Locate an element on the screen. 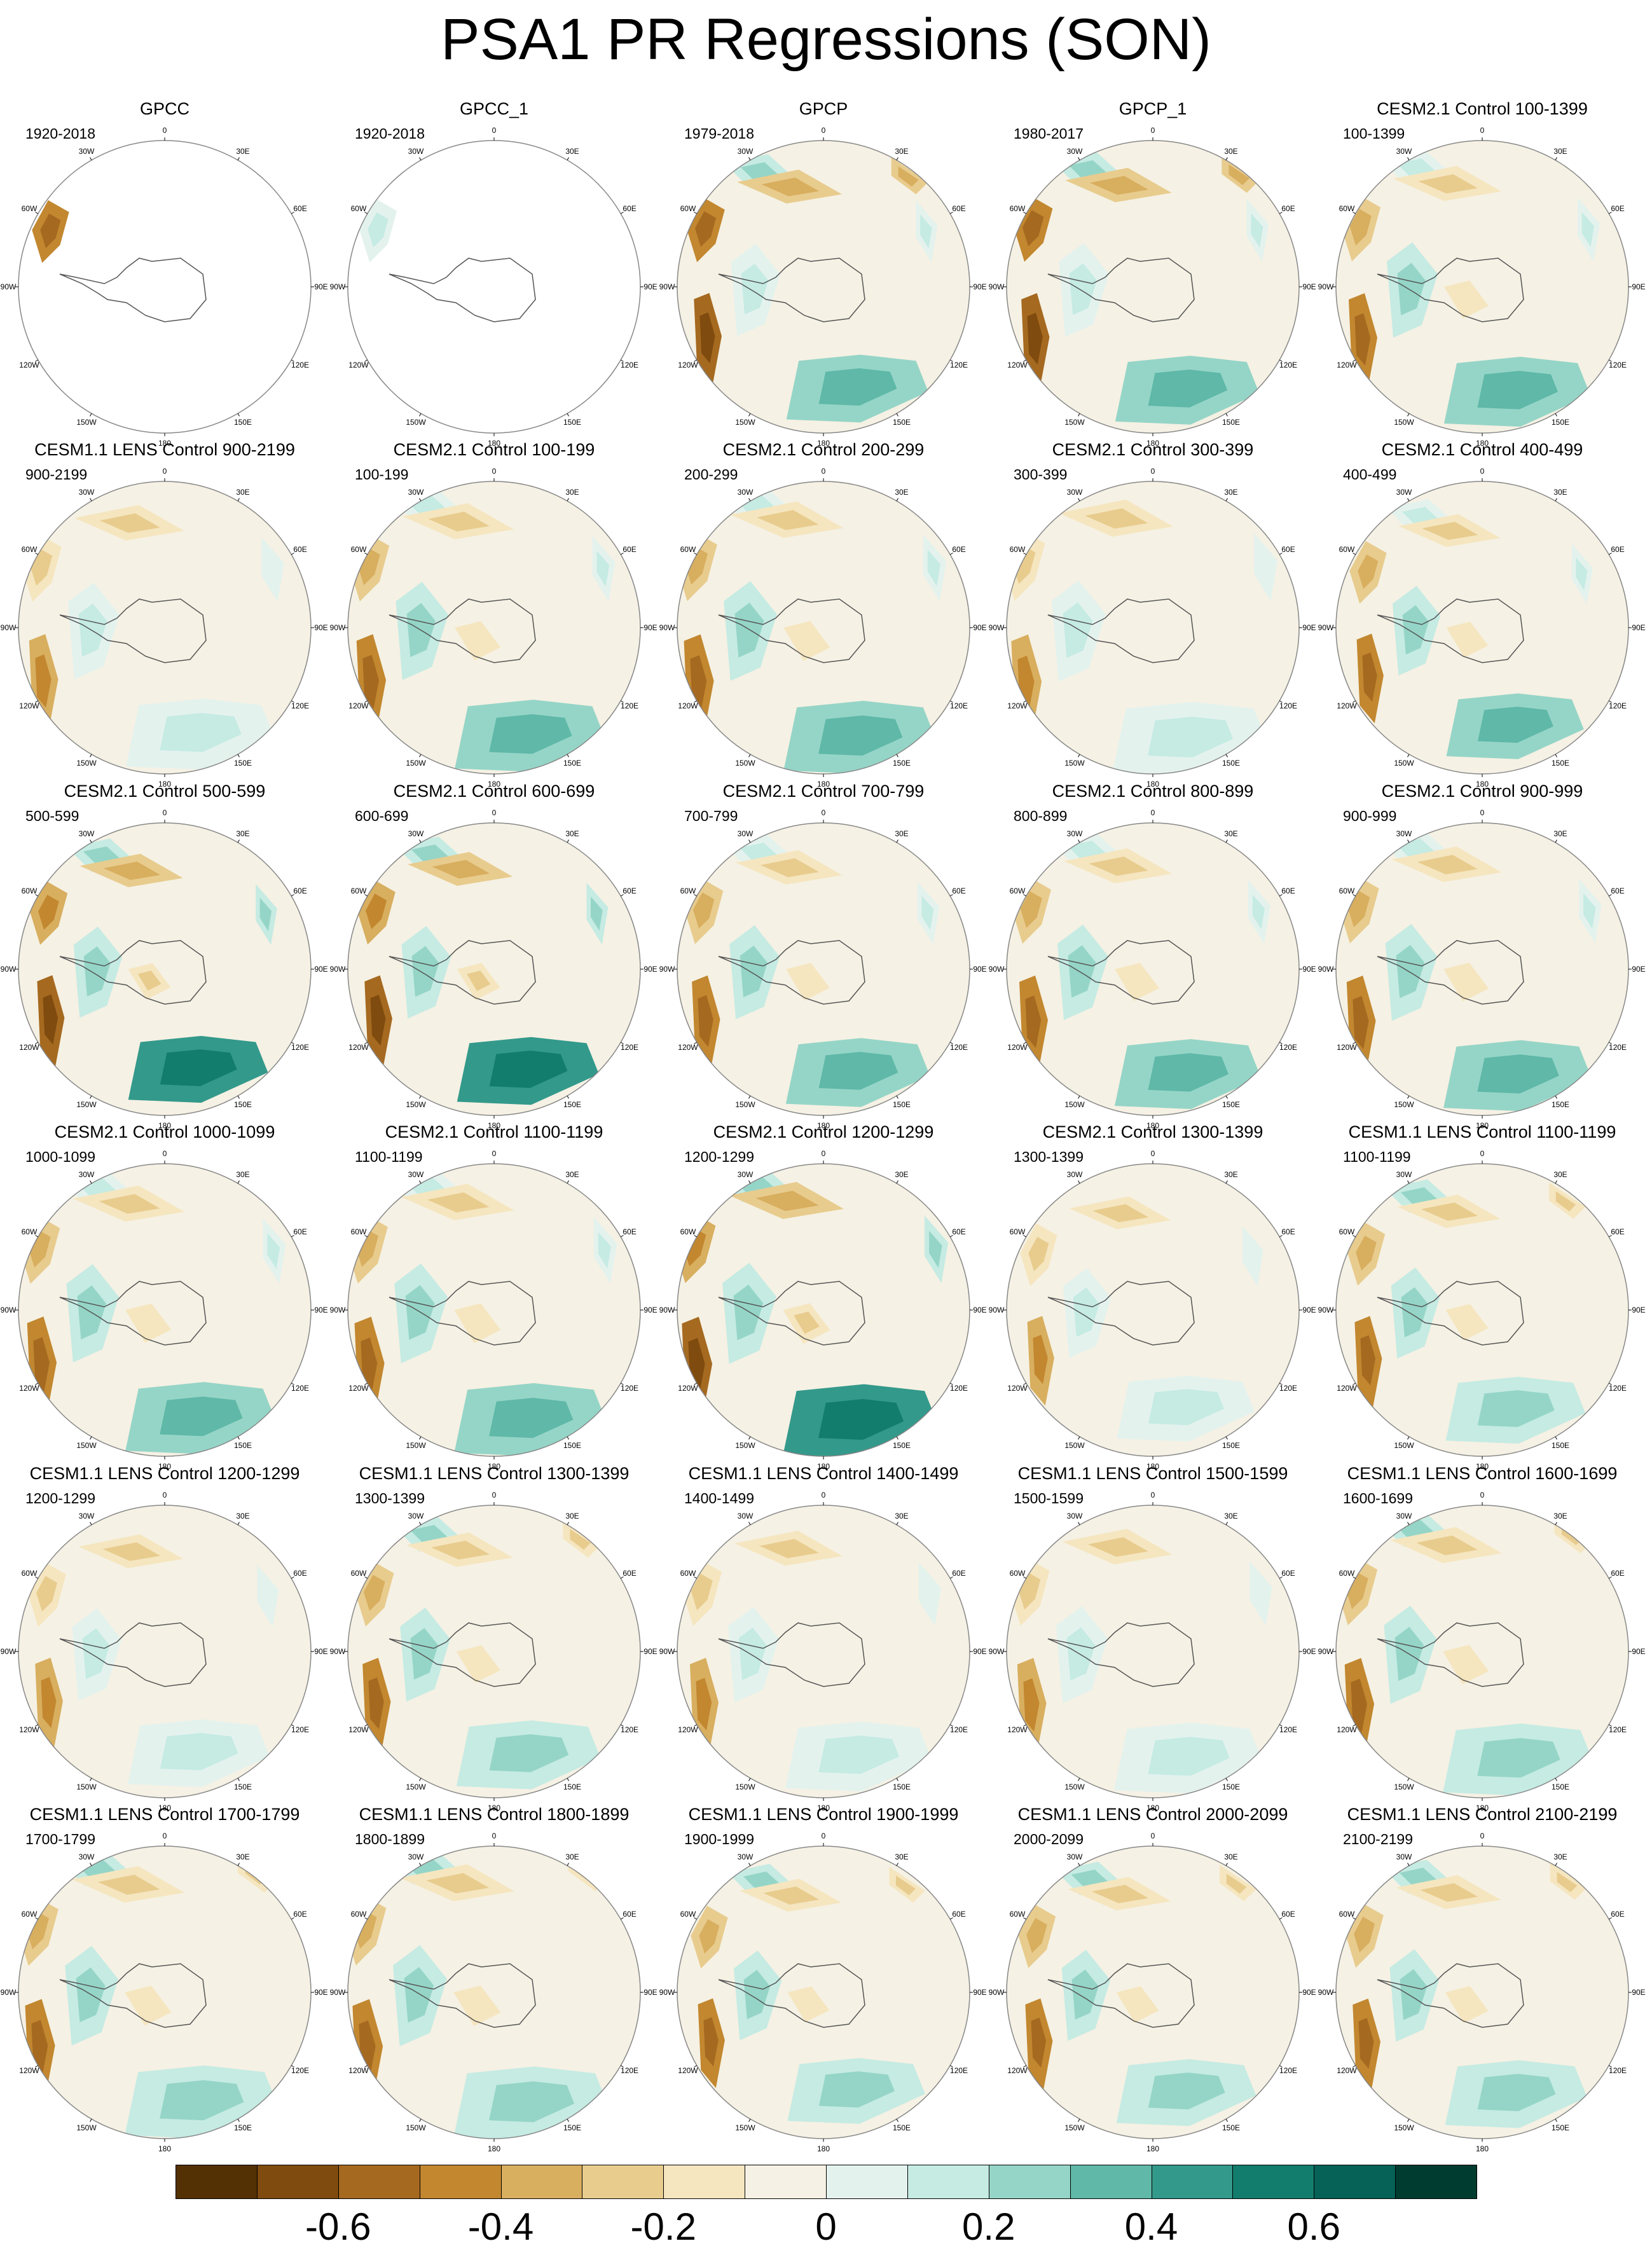 Image resolution: width=1652 pixels, height=2248 pixels. panel-title: CESM1.1 LENS Control 1200-1299 is located at coordinates (164, 1473).